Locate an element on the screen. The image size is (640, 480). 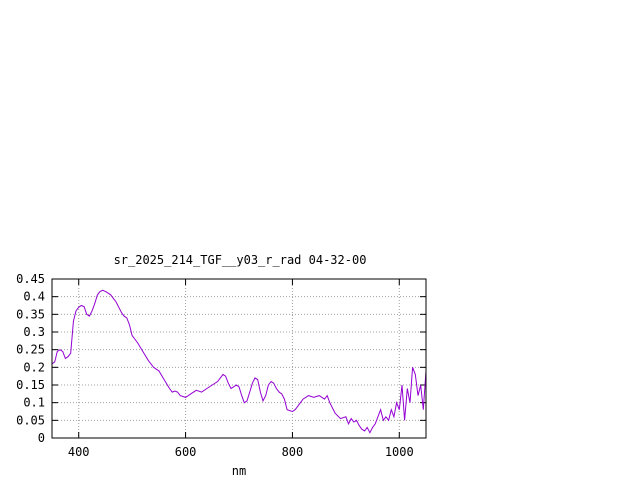
y-tick-label: 0.2 is located at coordinates (34, 367).